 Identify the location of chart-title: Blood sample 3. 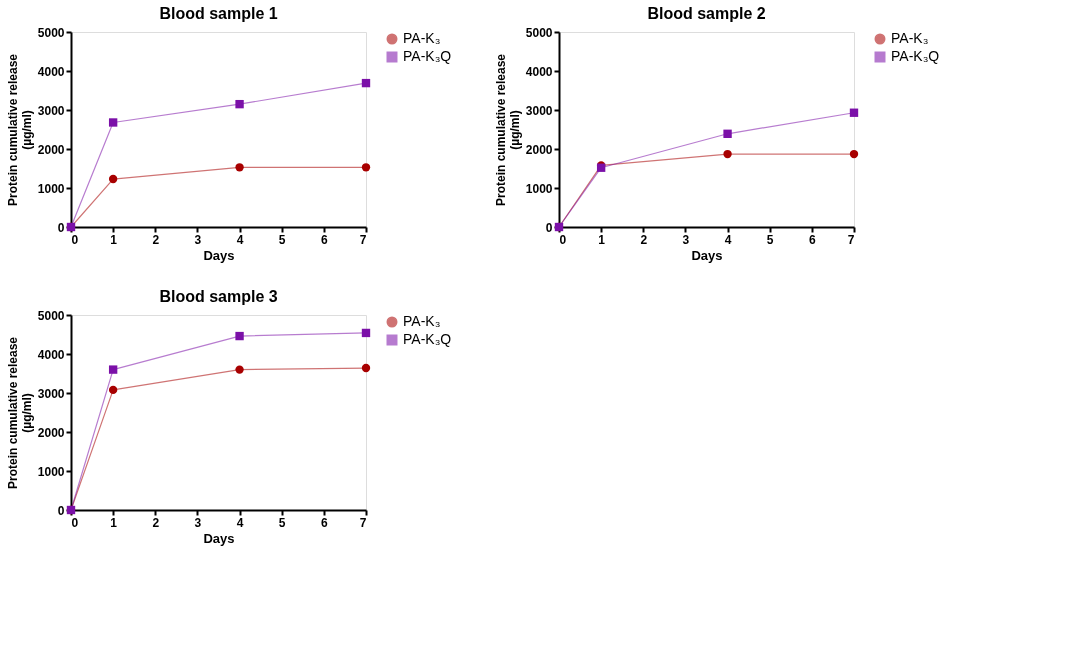
(218, 296).